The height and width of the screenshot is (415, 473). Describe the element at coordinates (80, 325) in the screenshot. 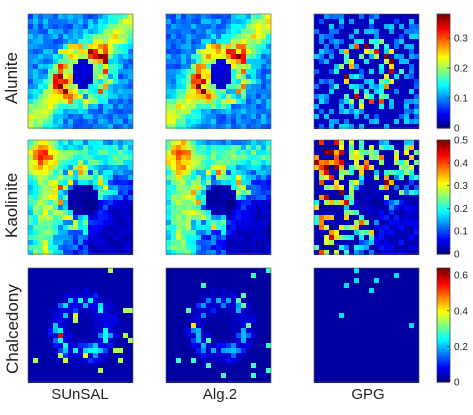

I see `heatmap-chalcedony-sunsal` at that location.